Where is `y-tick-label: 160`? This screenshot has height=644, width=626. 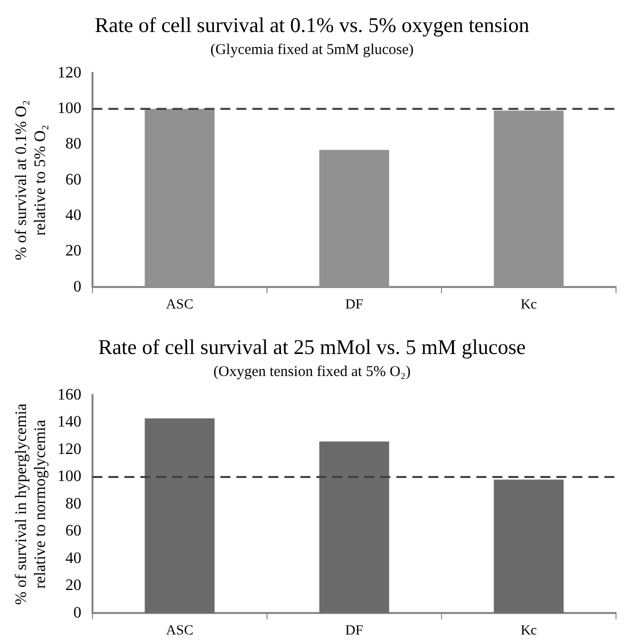 y-tick-label: 160 is located at coordinates (69, 395).